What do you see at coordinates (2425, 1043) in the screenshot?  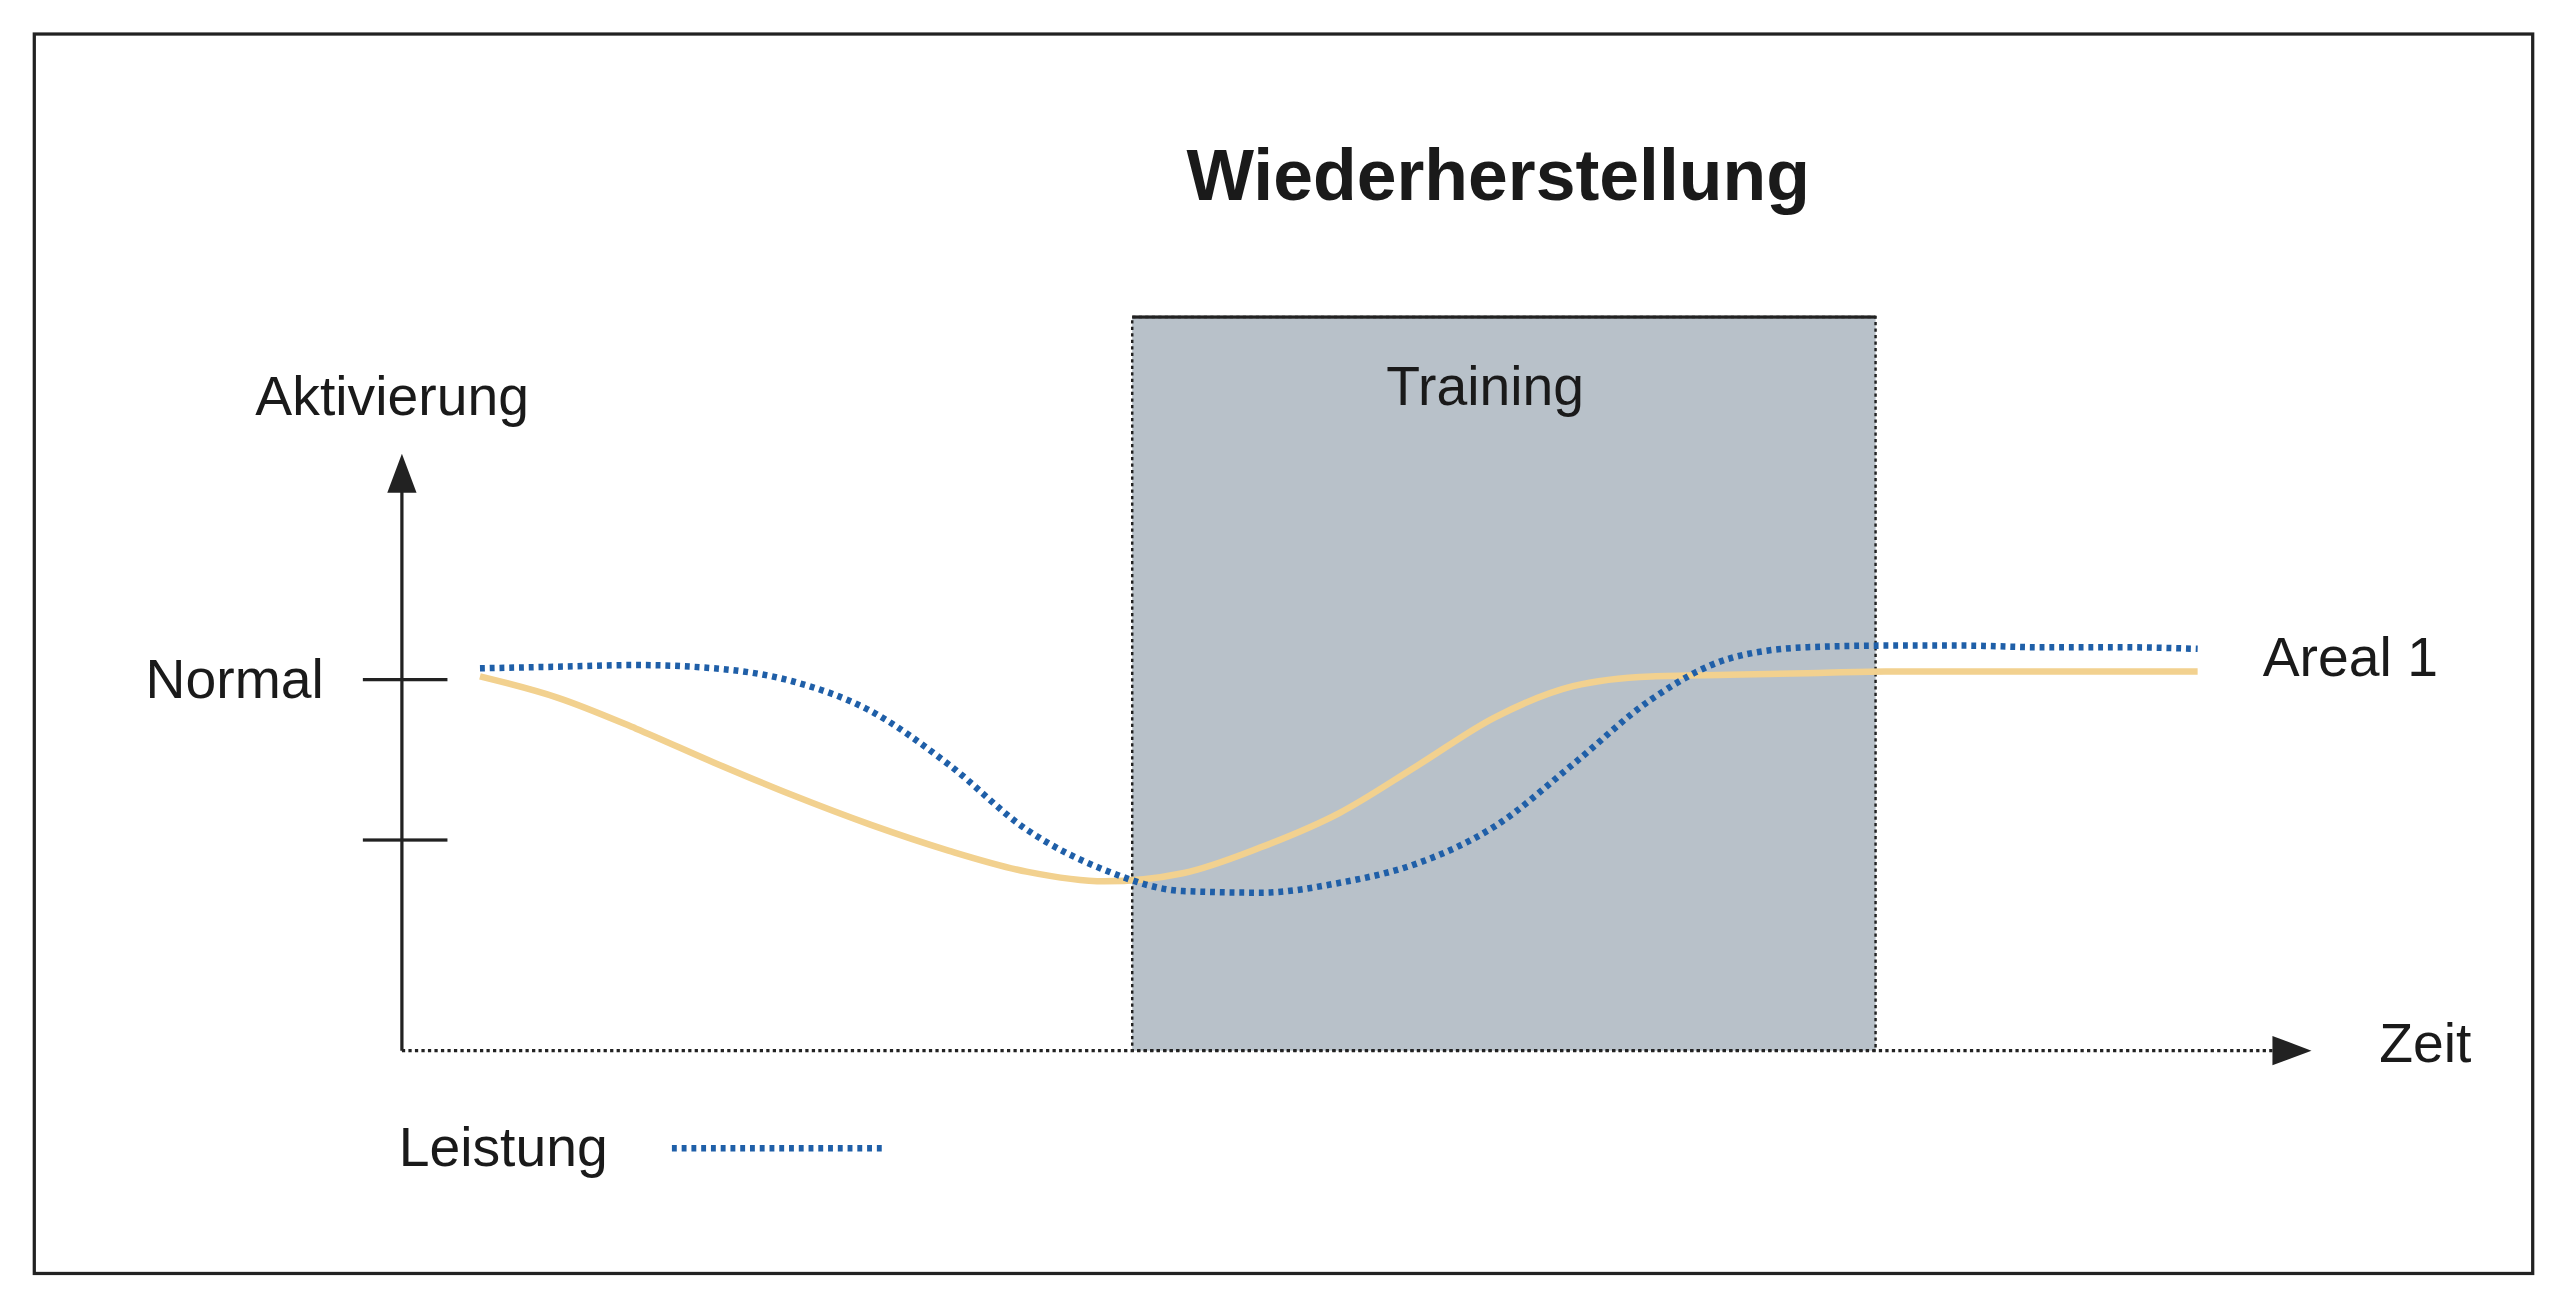 I see `x-axis-title: Zeit` at bounding box center [2425, 1043].